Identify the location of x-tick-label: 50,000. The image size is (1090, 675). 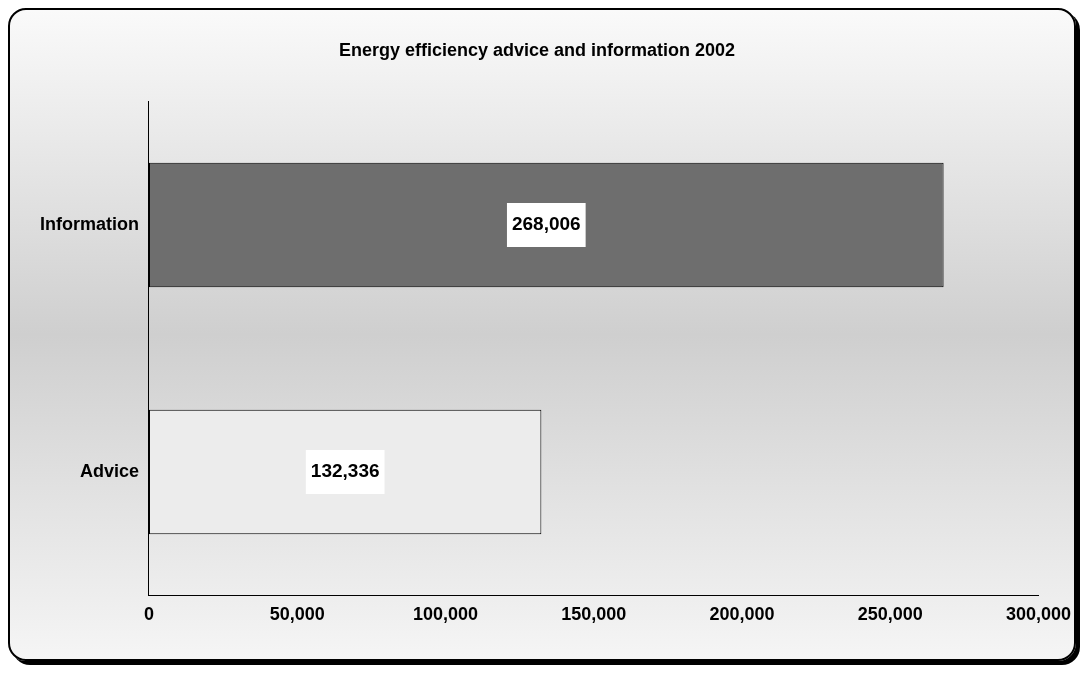
(297, 614).